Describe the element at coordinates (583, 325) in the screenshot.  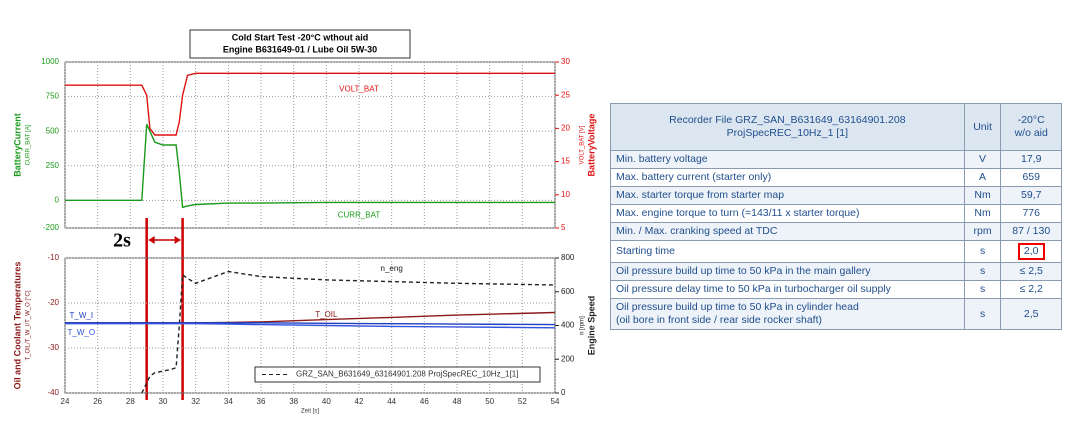
I see `y2-axis-sublabel: n [rpm]` at that location.